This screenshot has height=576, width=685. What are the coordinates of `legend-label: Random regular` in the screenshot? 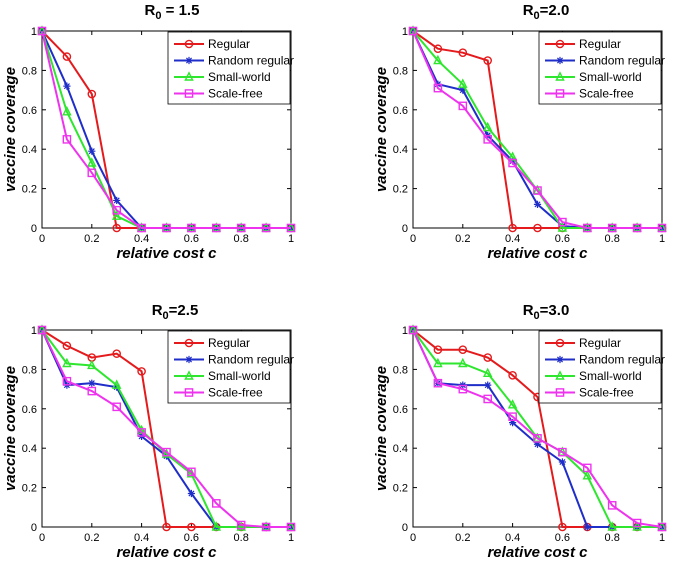 It's located at (622, 360).